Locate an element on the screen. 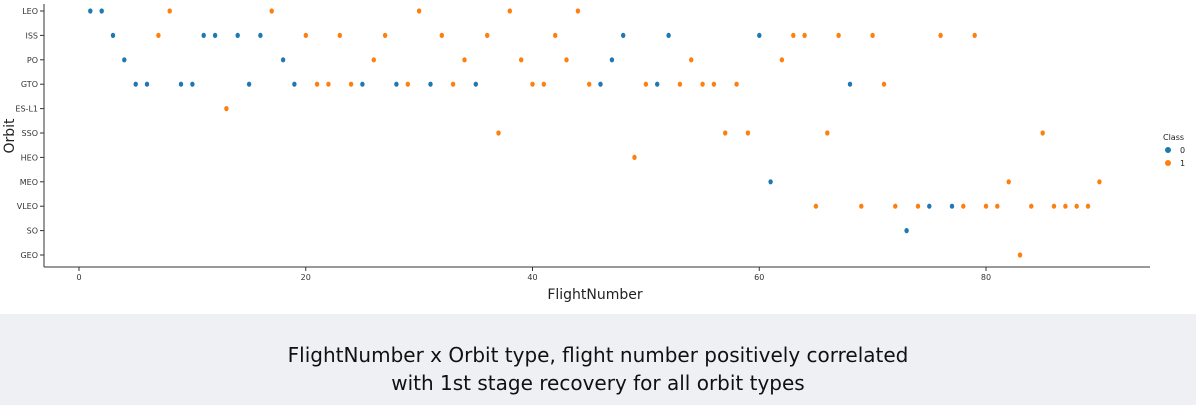 The height and width of the screenshot is (405, 1196). x-tick-label: 40 is located at coordinates (532, 277).